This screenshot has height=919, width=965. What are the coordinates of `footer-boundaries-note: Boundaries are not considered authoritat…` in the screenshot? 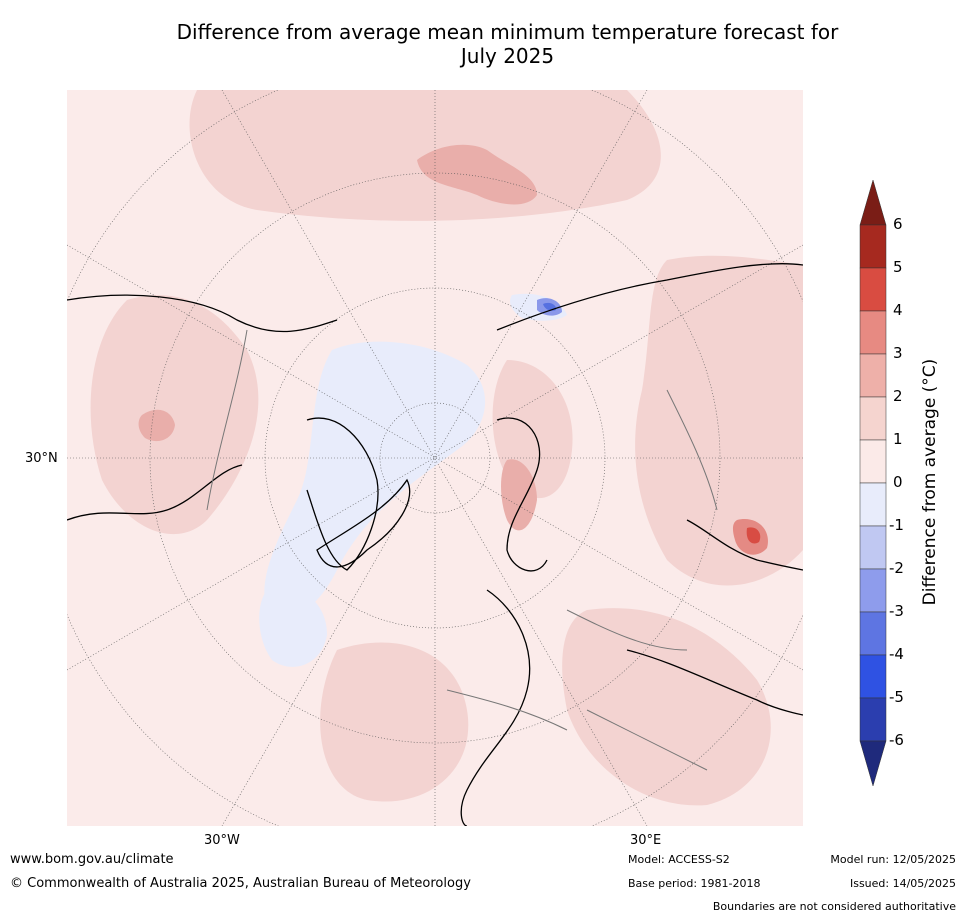 It's located at (834, 906).